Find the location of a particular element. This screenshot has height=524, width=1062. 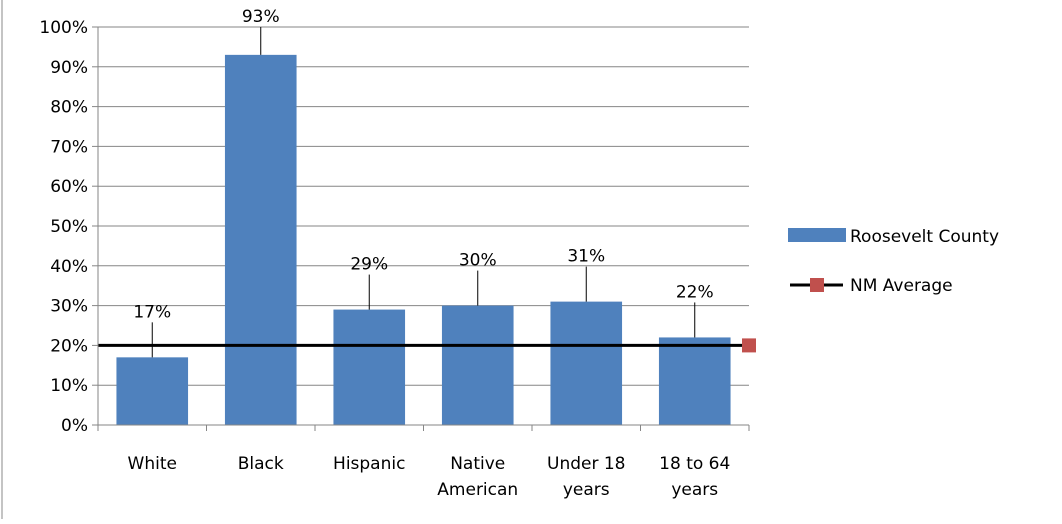

y-tick-label: 100% is located at coordinates (63, 28).